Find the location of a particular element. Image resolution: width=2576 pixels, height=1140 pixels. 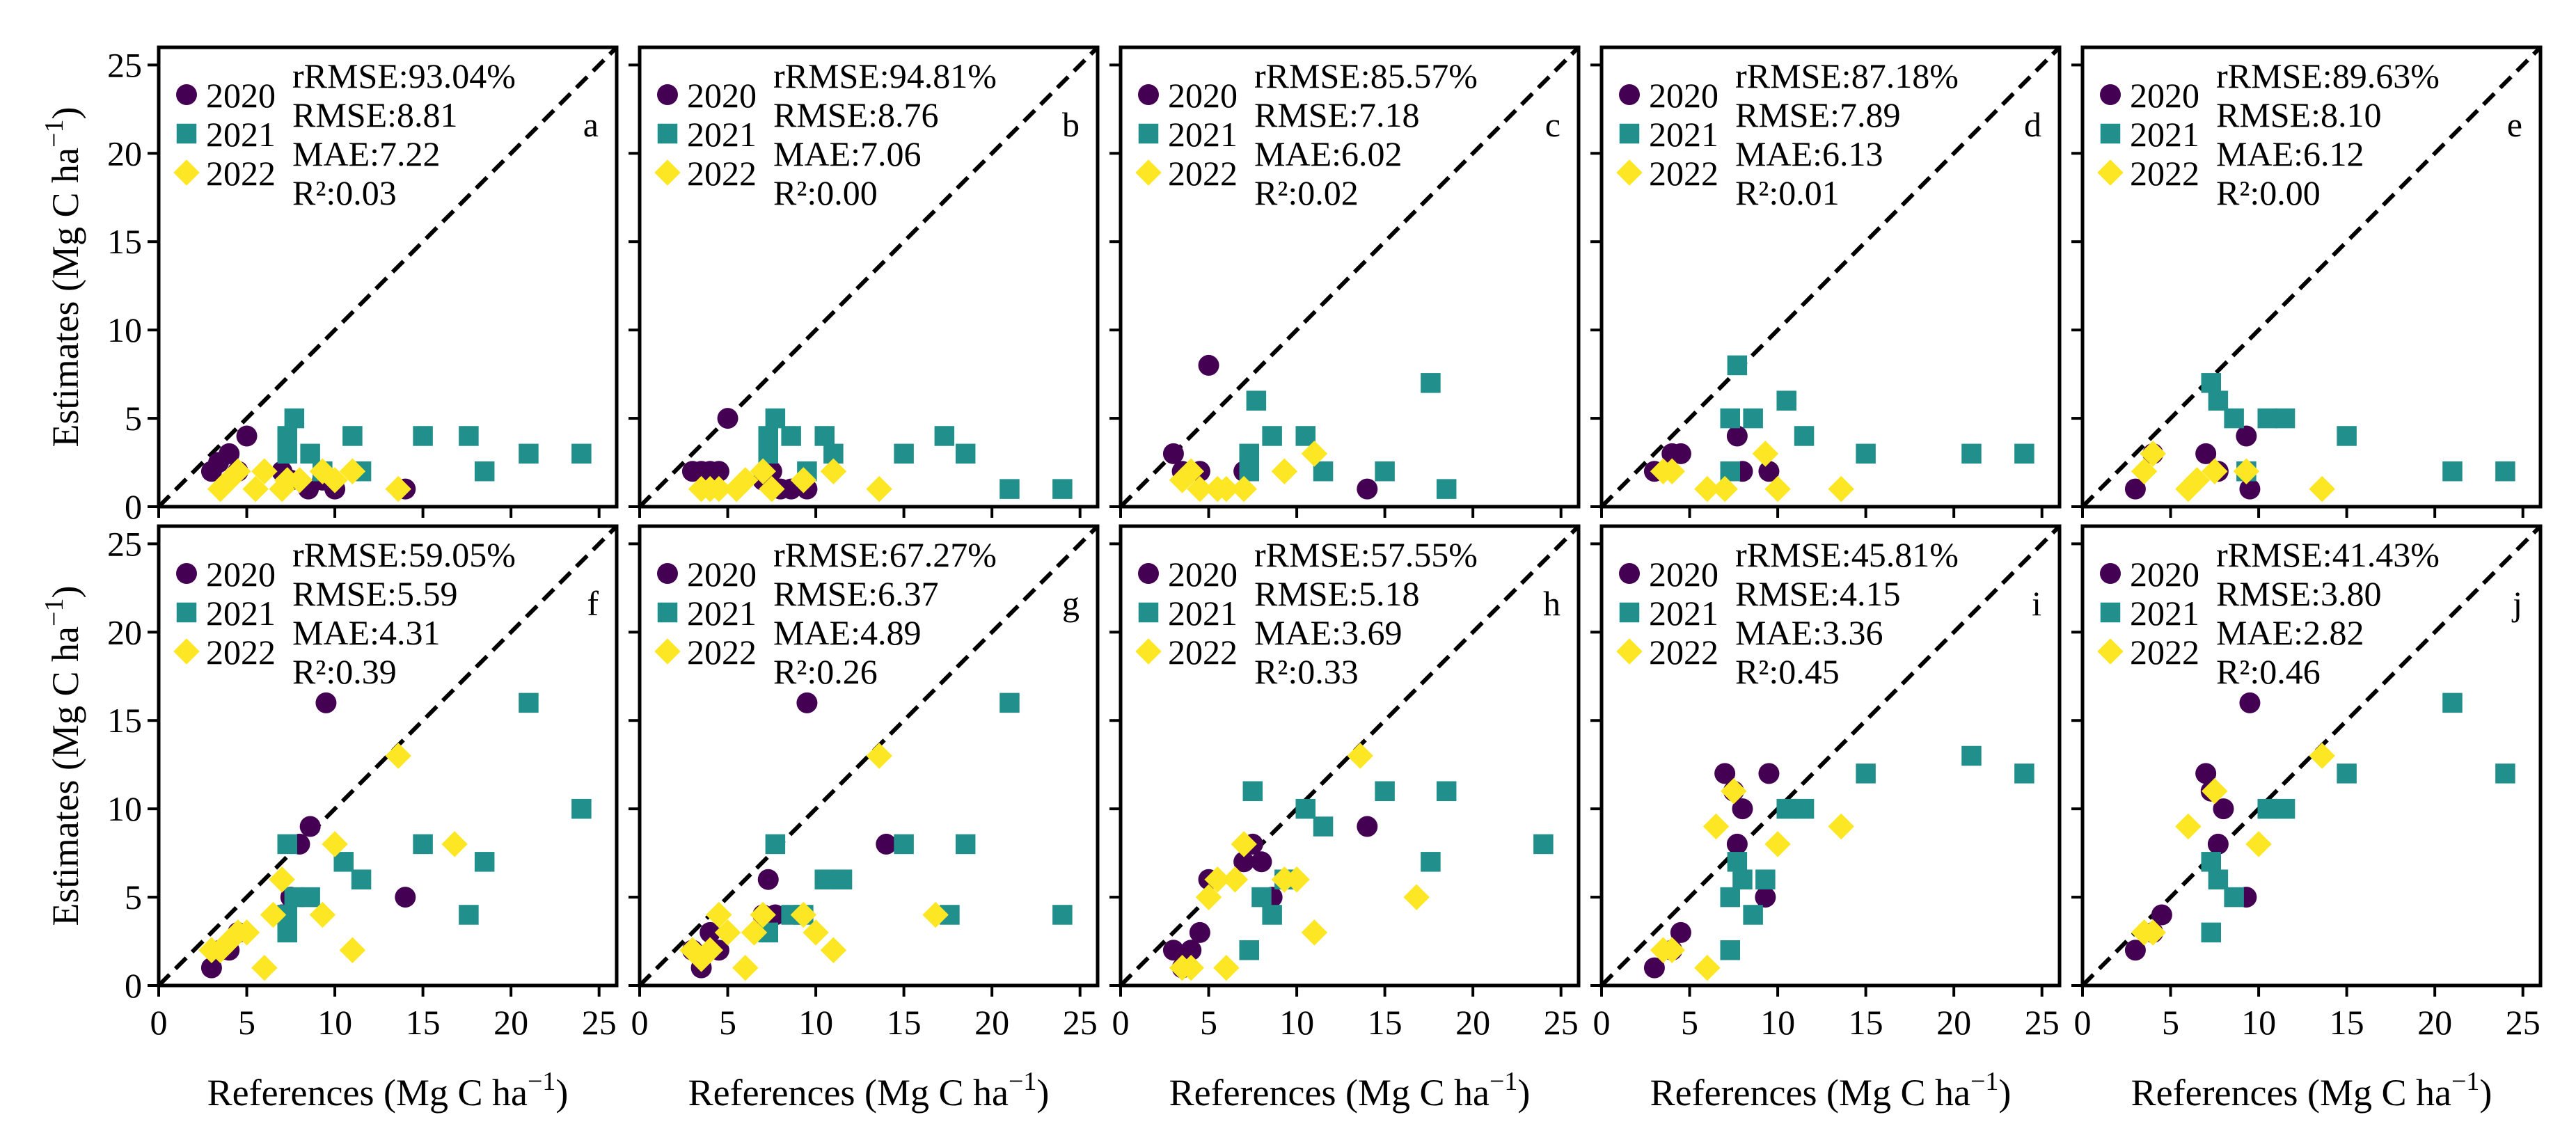

y-tick-label: 10 is located at coordinates (124, 329).